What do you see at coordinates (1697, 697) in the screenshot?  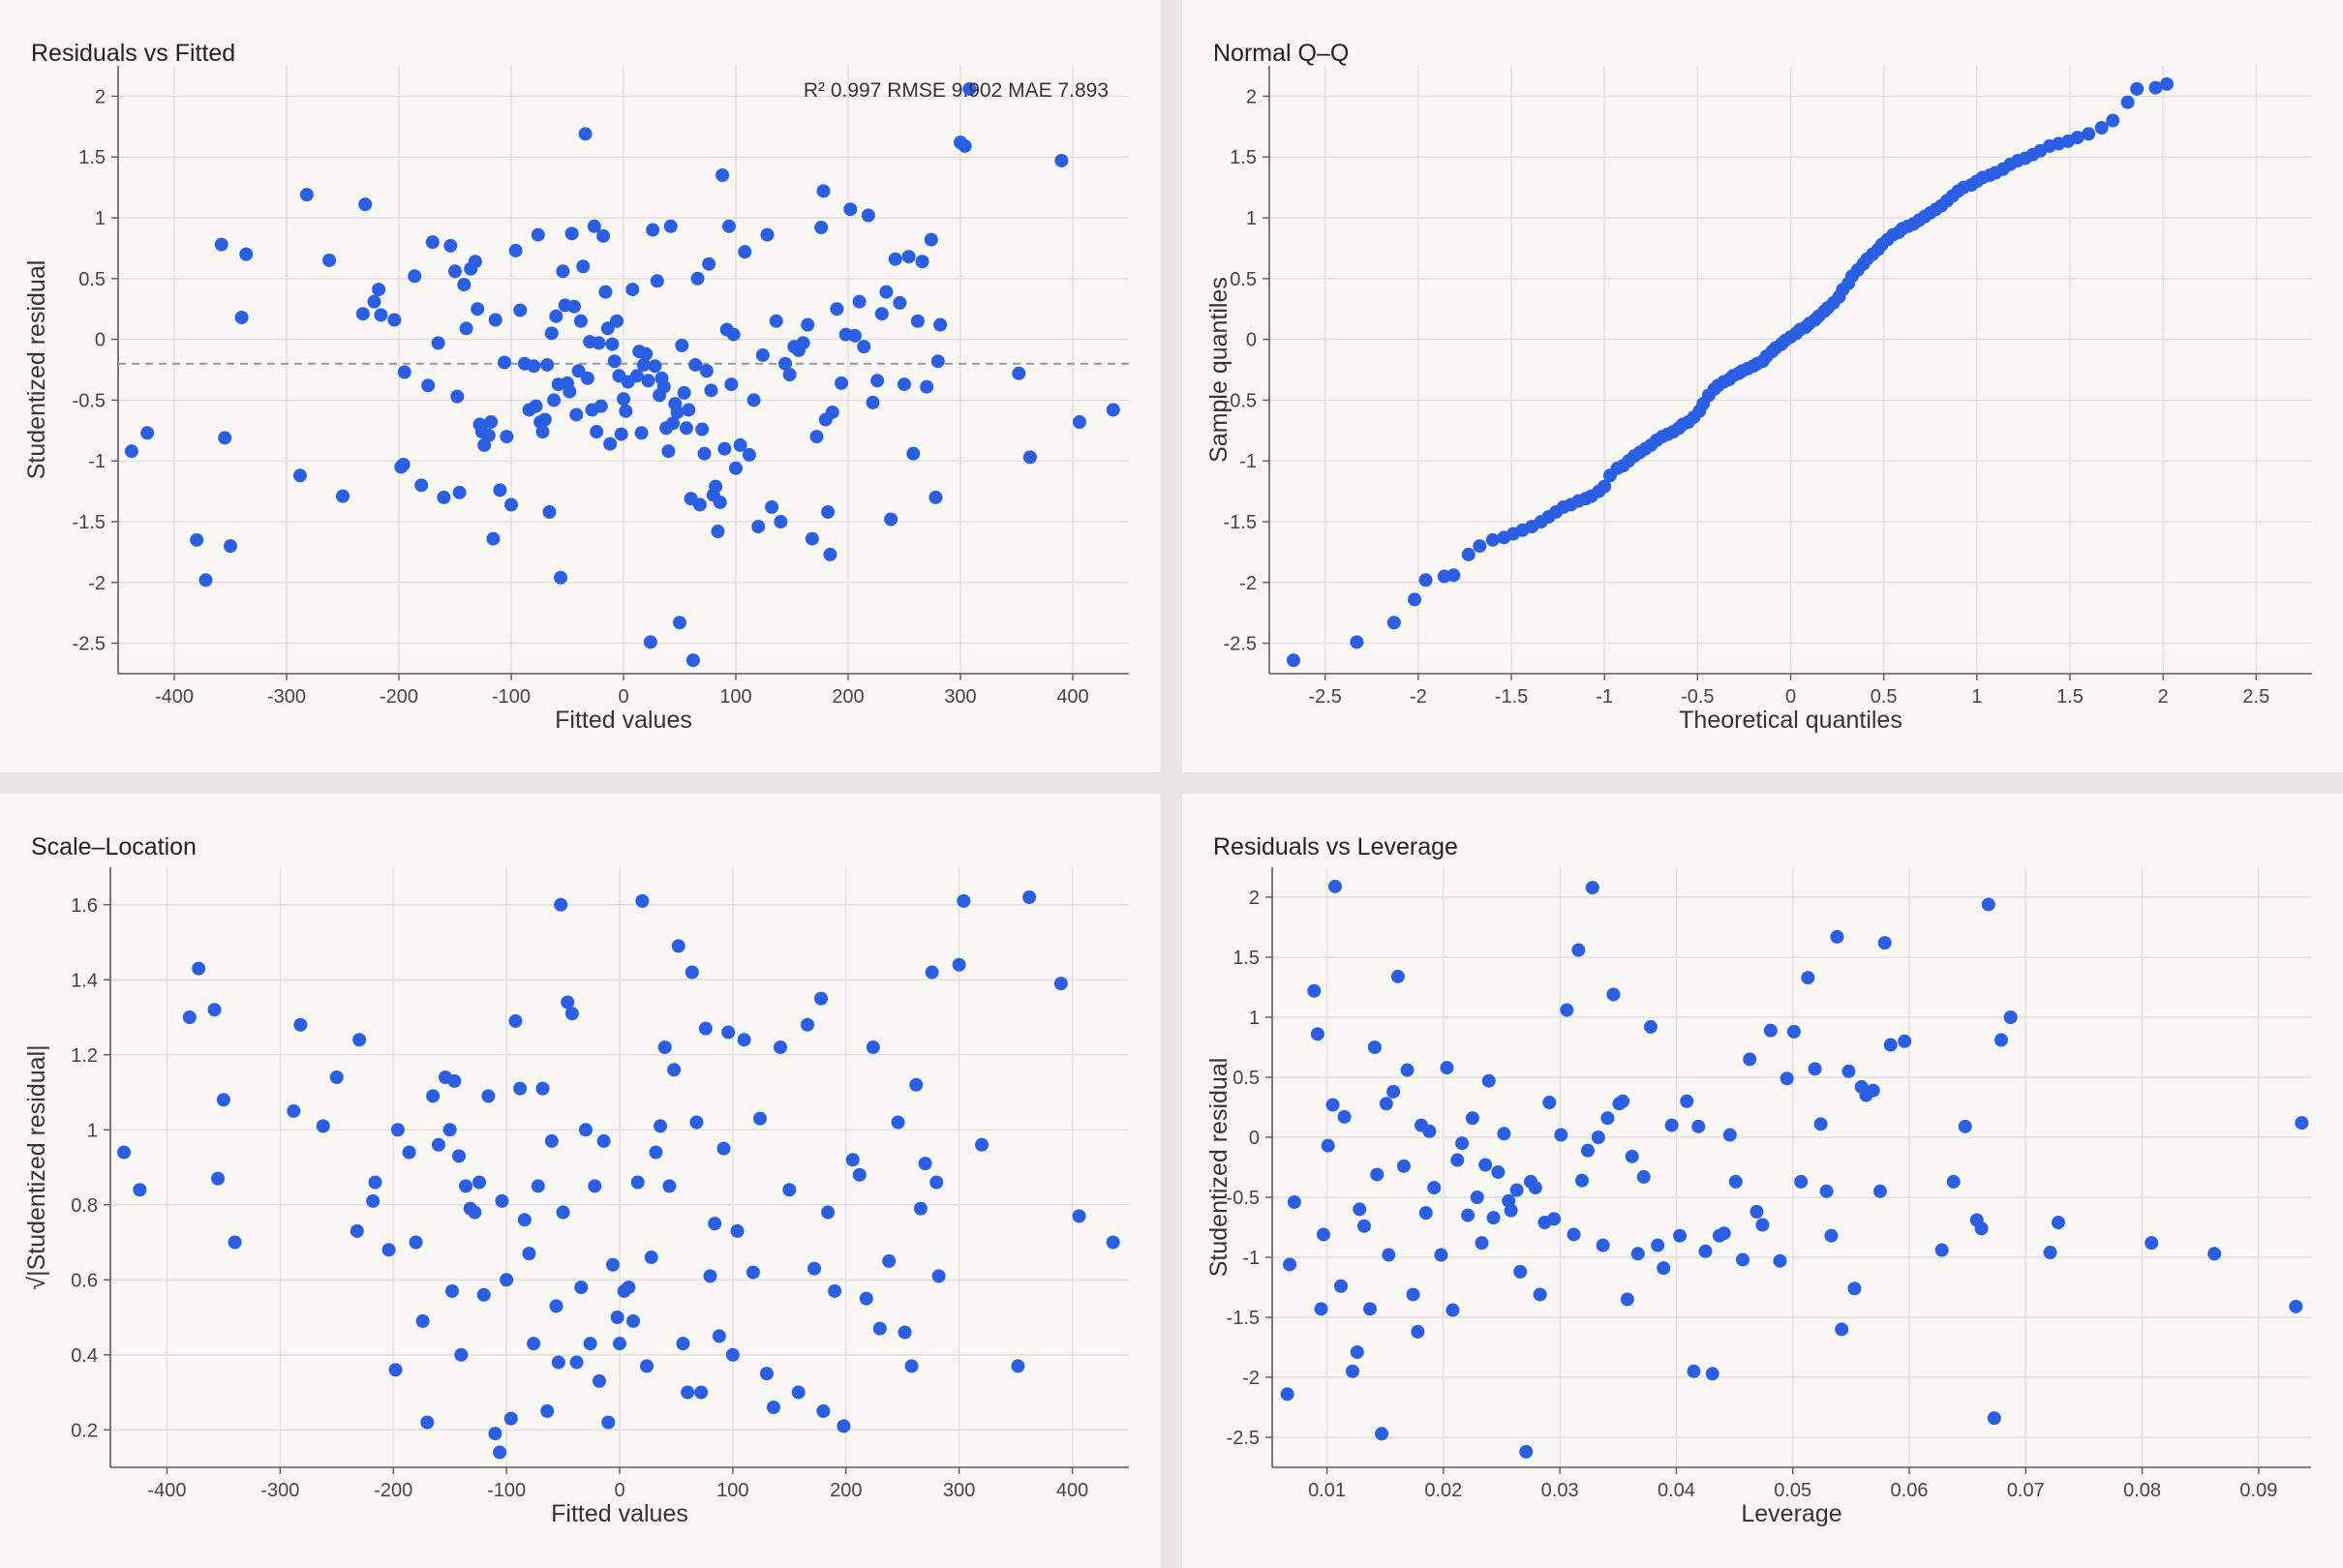 I see `chart2-x-tick-label: -0.5` at bounding box center [1697, 697].